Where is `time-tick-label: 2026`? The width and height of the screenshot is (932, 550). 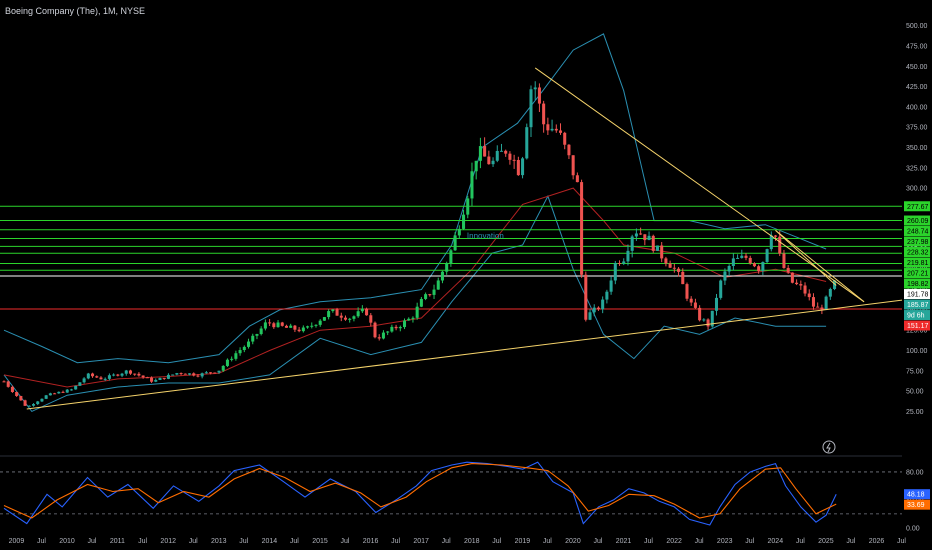 time-tick-label: 2026 is located at coordinates (877, 541).